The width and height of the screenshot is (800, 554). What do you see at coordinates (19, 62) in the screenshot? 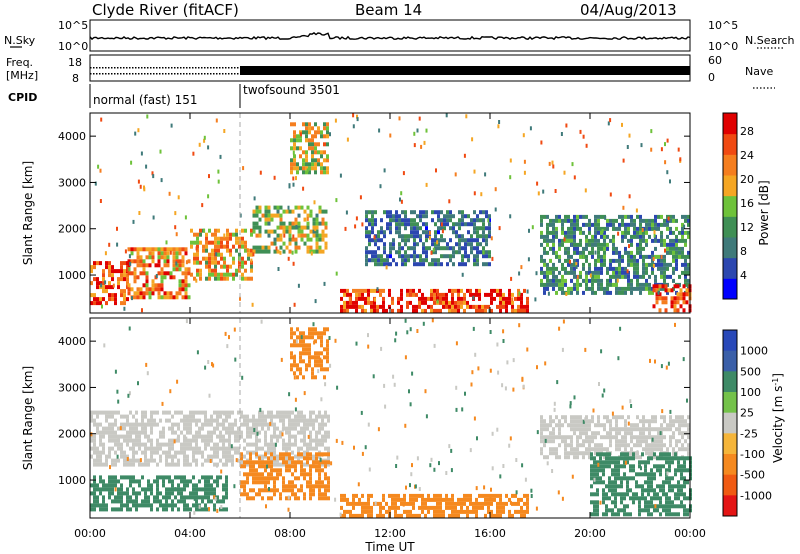
I see `freq-label: Freq.` at bounding box center [19, 62].